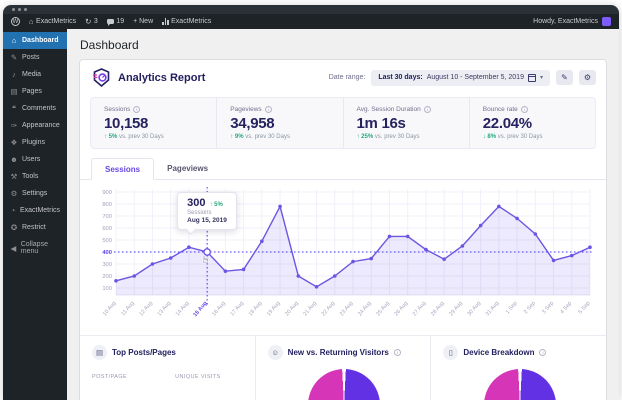 The height and width of the screenshot is (400, 622). I want to click on sidebar-item-plugins: ❖ Plugins, so click(27, 142).